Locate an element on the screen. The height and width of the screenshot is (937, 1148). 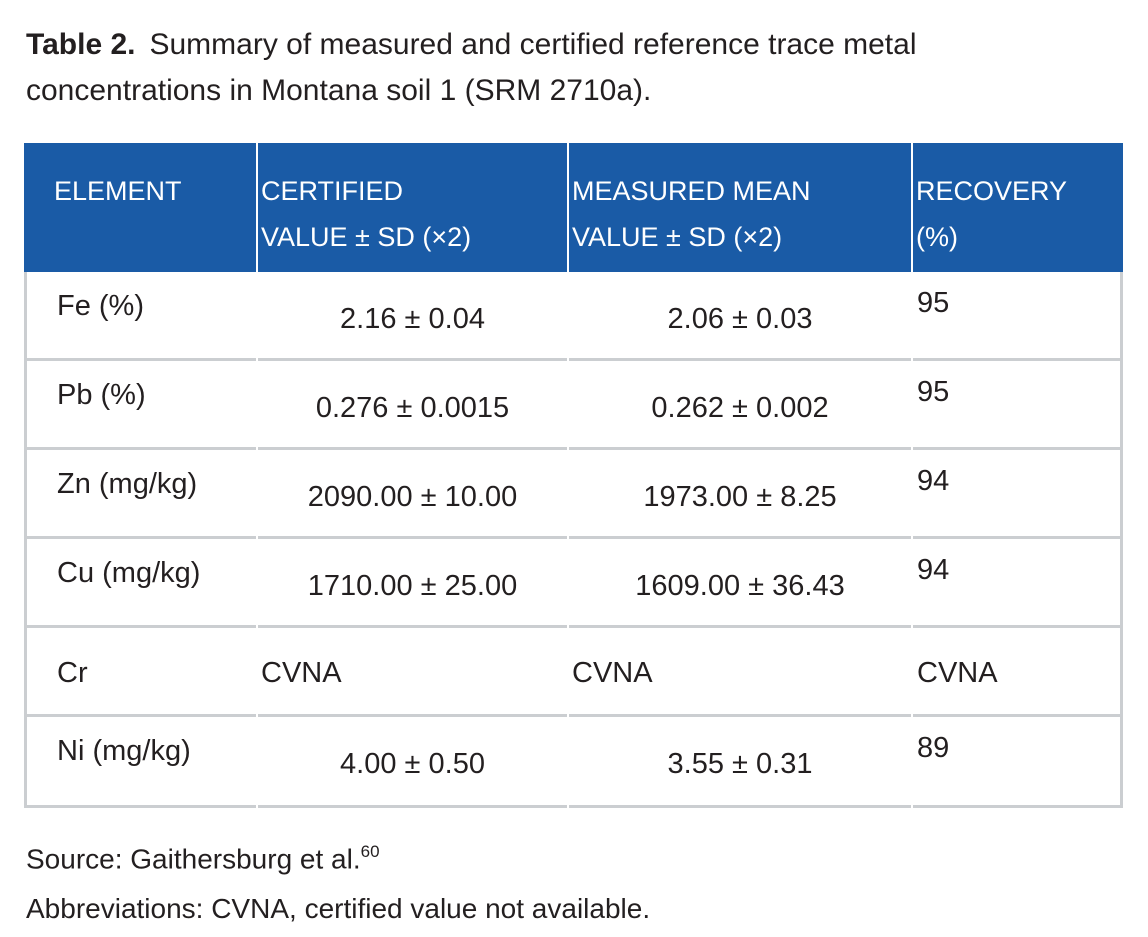
cell-element: Fe (%) is located at coordinates (140, 316).